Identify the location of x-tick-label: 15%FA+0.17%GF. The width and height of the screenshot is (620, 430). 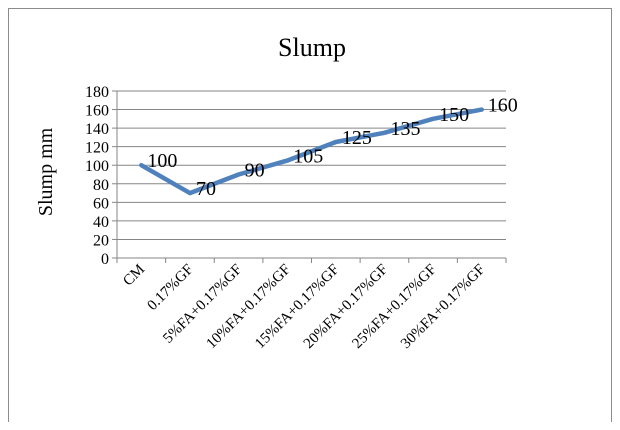
(297, 307).